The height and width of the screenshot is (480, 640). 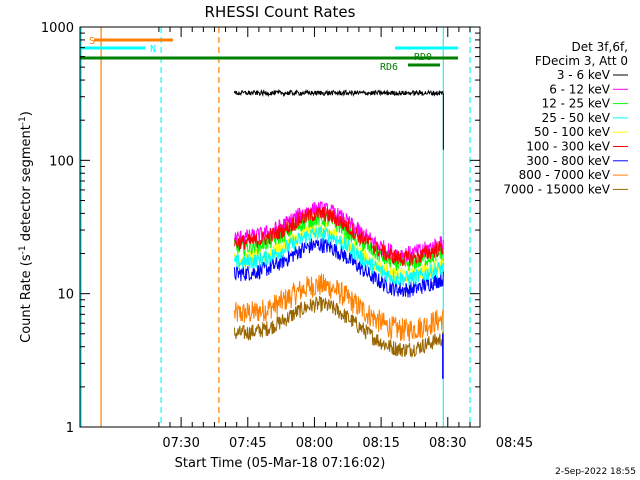 What do you see at coordinates (92, 41) in the screenshot?
I see `flag-label: S` at bounding box center [92, 41].